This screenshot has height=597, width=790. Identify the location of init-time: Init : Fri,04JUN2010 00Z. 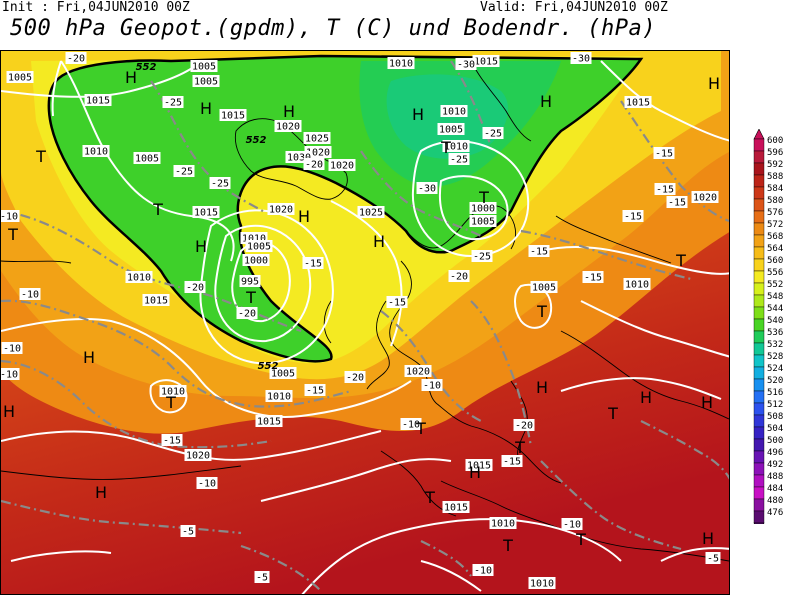
(96, 7).